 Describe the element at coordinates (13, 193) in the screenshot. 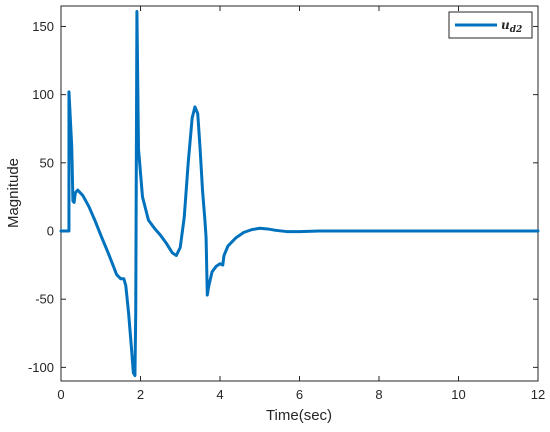

I see `y-axis-label: Magnitude` at that location.